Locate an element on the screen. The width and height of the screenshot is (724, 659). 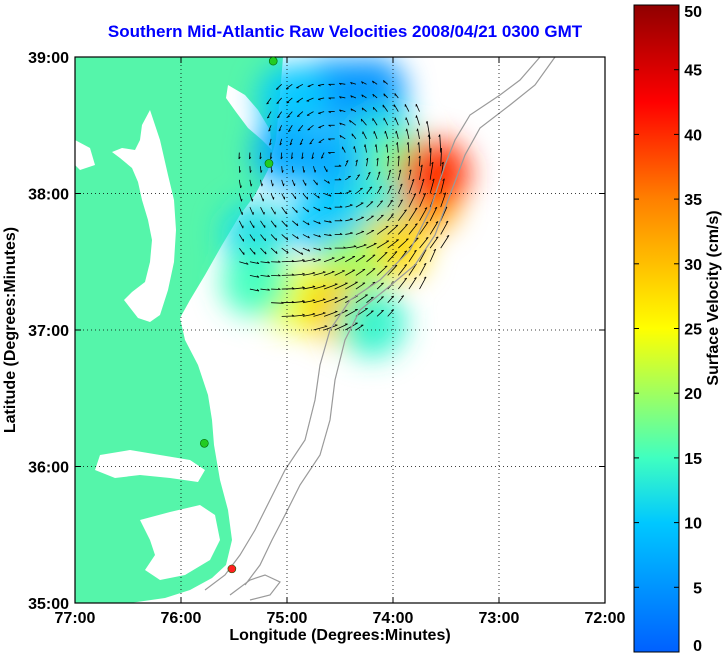
colorbar-tick-label: 35 is located at coordinates (693, 200).